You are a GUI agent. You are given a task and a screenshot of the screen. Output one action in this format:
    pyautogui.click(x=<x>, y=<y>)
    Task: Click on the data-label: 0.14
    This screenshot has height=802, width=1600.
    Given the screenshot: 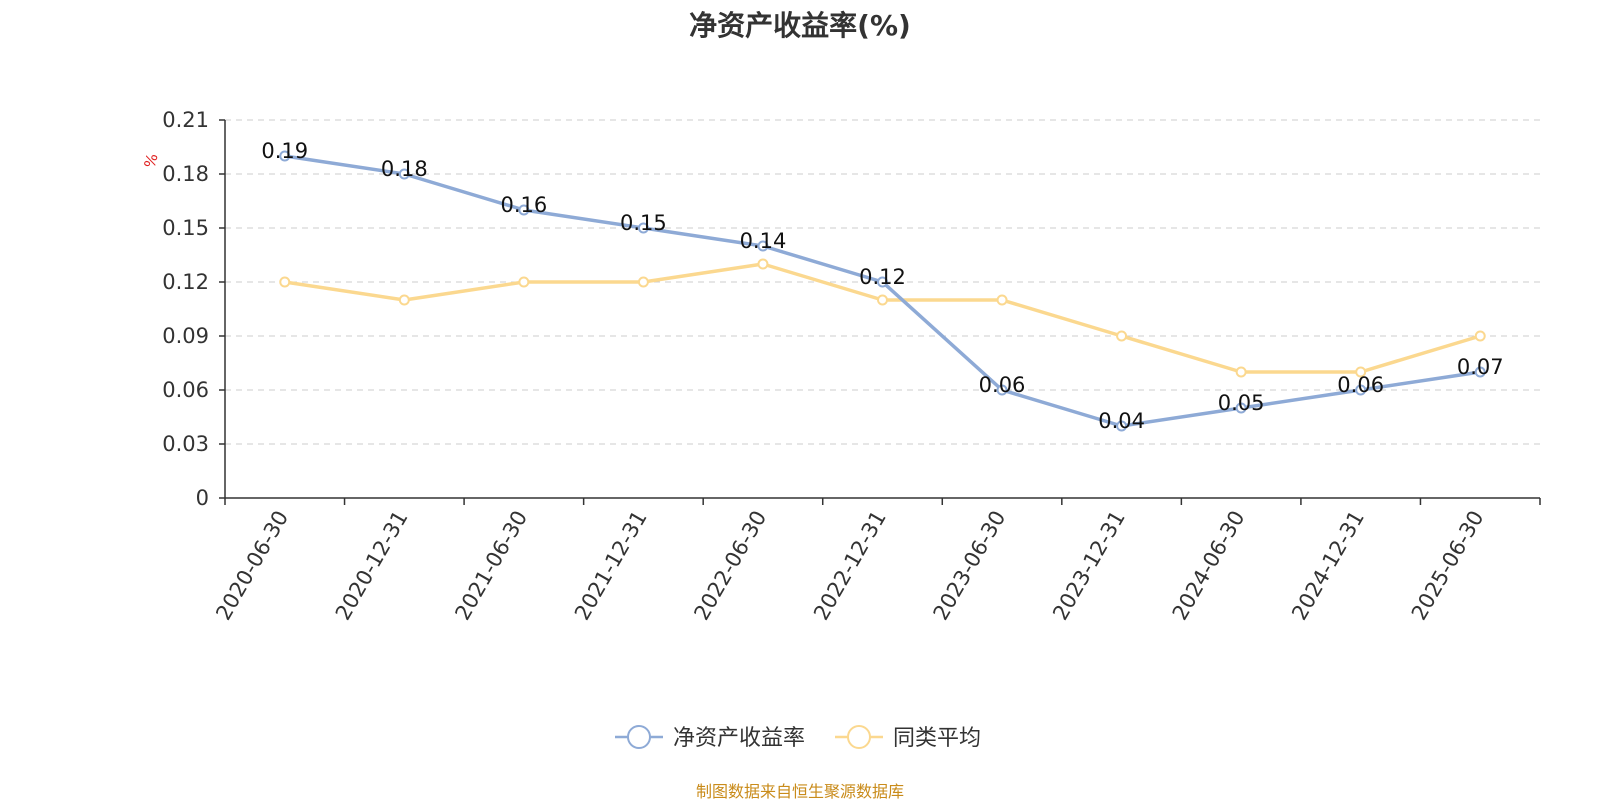 What is the action you would take?
    pyautogui.click(x=763, y=241)
    